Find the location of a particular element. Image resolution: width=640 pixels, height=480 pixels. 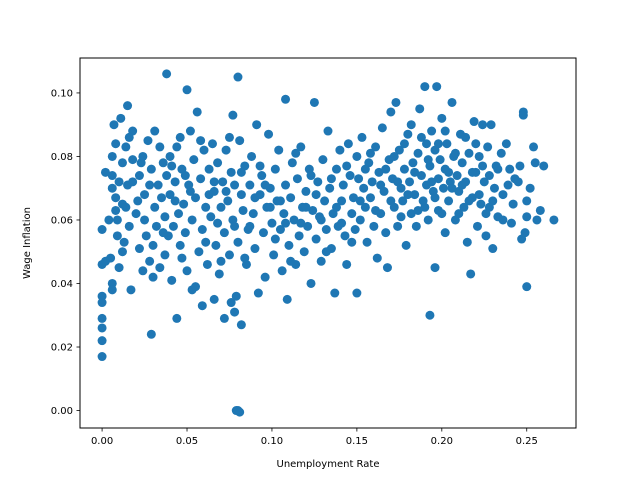

y-axis-ticks: 0.00 0.02 0.04 0.06 0.08 0.10 is located at coordinates (65, 252).